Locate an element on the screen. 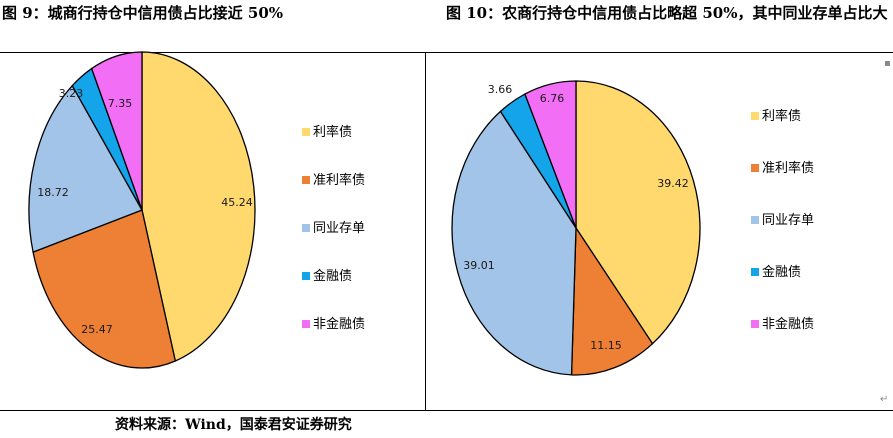 The width and height of the screenshot is (893, 438). figure-9-title: 图 9：城商行持仓中信用债占比接近 50% is located at coordinates (143, 13).